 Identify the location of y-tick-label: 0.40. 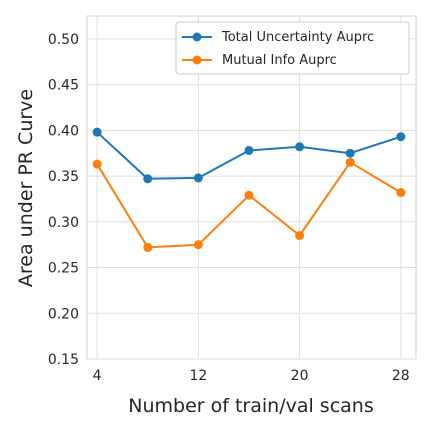
(63, 131).